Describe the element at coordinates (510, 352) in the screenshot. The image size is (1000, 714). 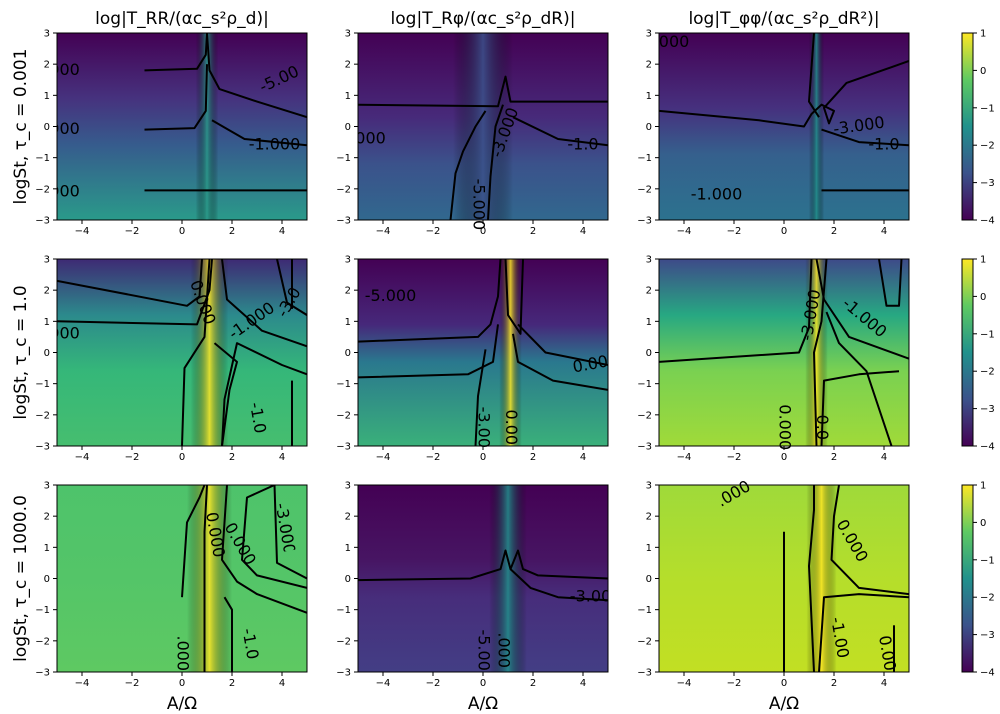
I see `ridge-band` at that location.